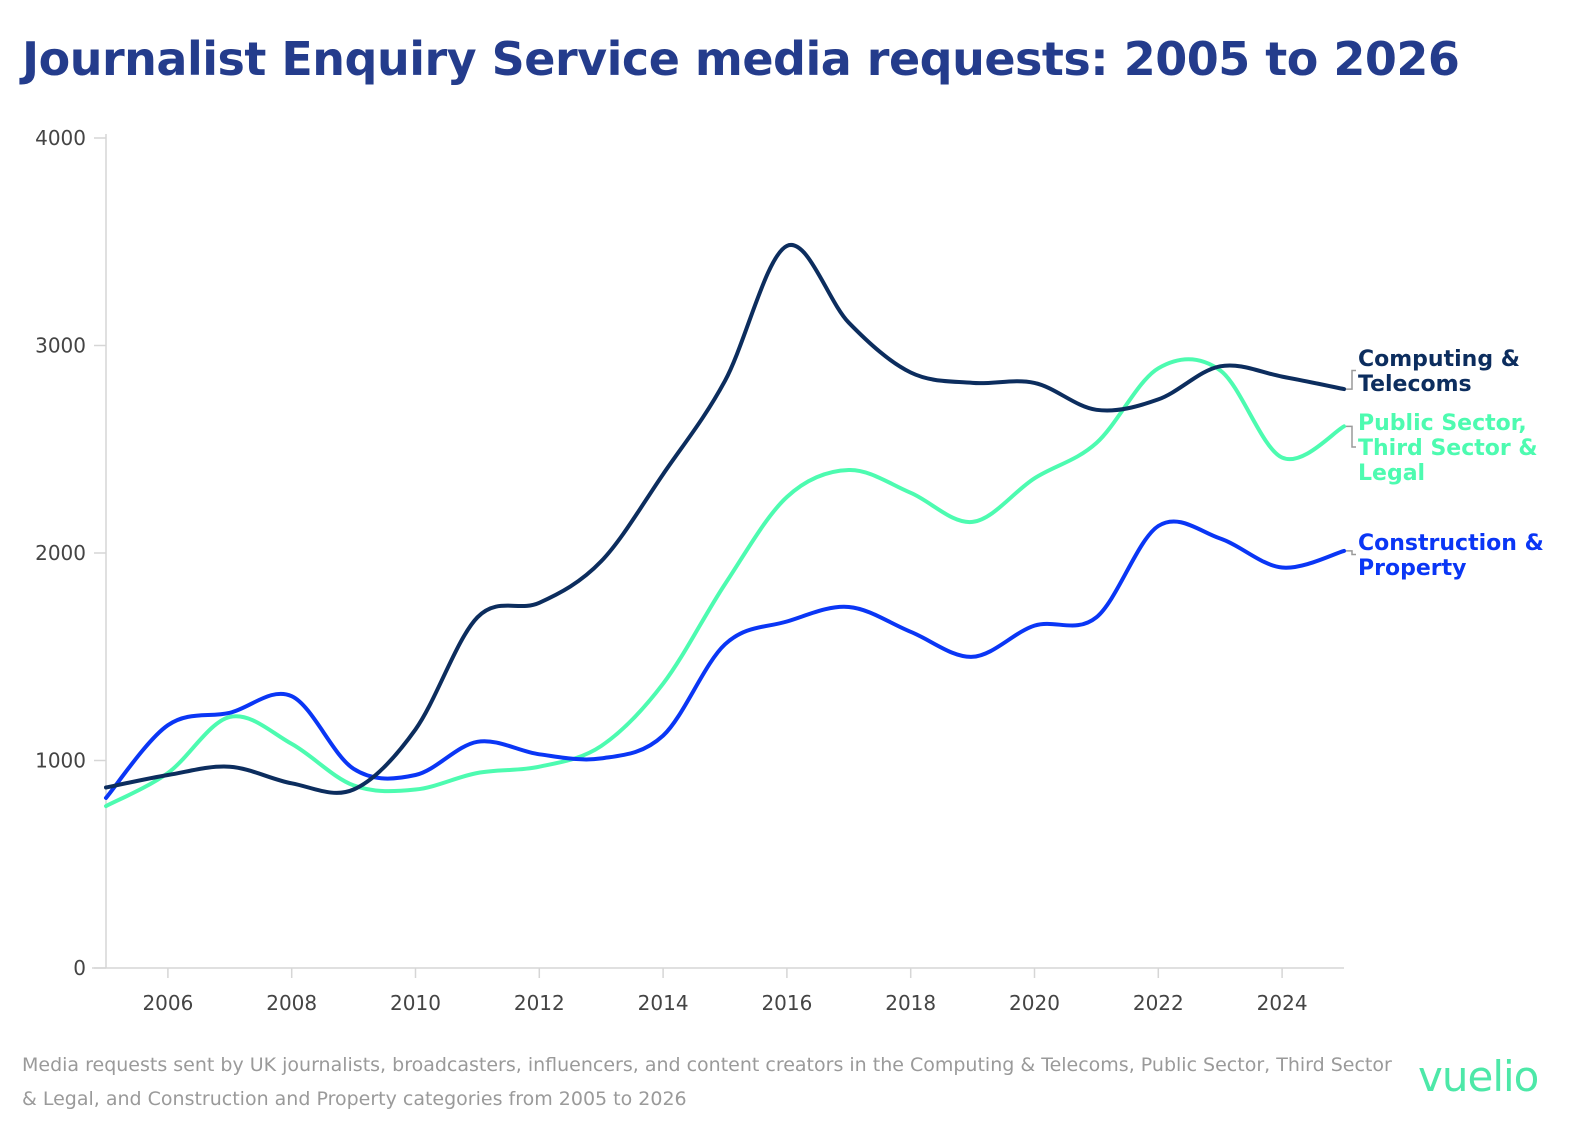 This screenshot has height=1148, width=1588. I want to click on x-tick-label: 2014, so click(663, 1003).